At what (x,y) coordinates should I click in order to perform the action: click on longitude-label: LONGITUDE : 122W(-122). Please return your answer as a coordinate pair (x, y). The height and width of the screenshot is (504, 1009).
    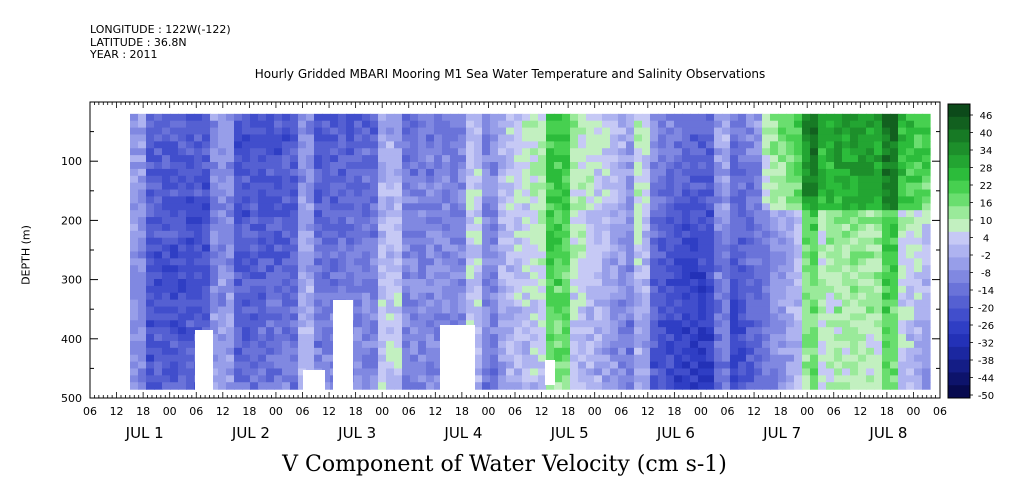
    Looking at the image, I should click on (160, 29).